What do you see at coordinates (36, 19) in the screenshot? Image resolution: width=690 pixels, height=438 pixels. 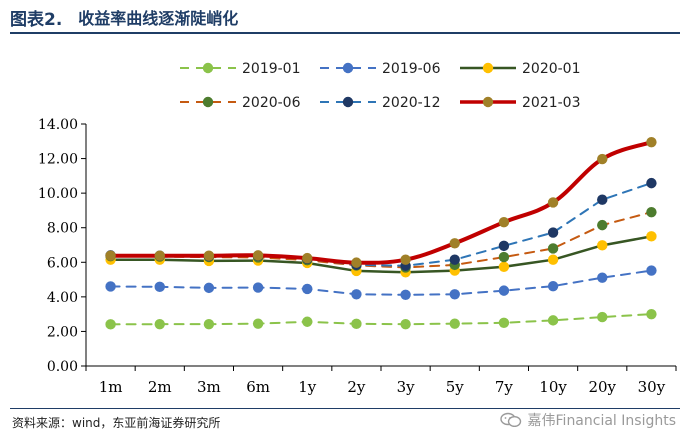 I see `figure-label: 图表2.` at bounding box center [36, 19].